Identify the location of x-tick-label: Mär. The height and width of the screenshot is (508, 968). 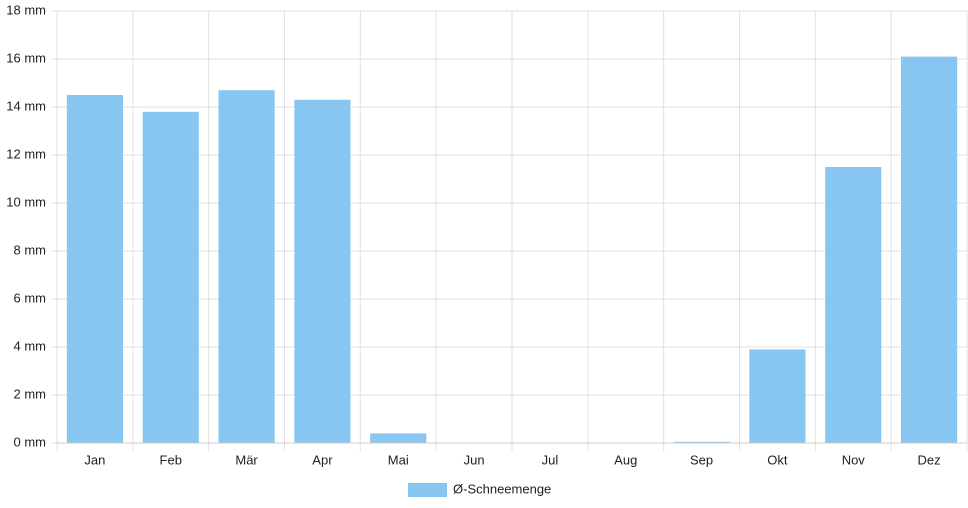
(246, 459).